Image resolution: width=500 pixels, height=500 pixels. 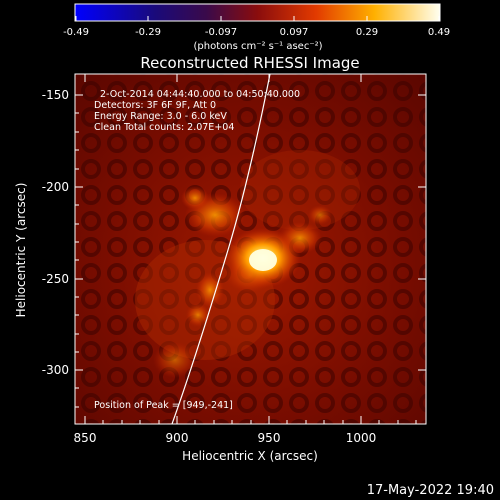 What do you see at coordinates (55, 370) in the screenshot?
I see `y-tick-label: -300` at bounding box center [55, 370].